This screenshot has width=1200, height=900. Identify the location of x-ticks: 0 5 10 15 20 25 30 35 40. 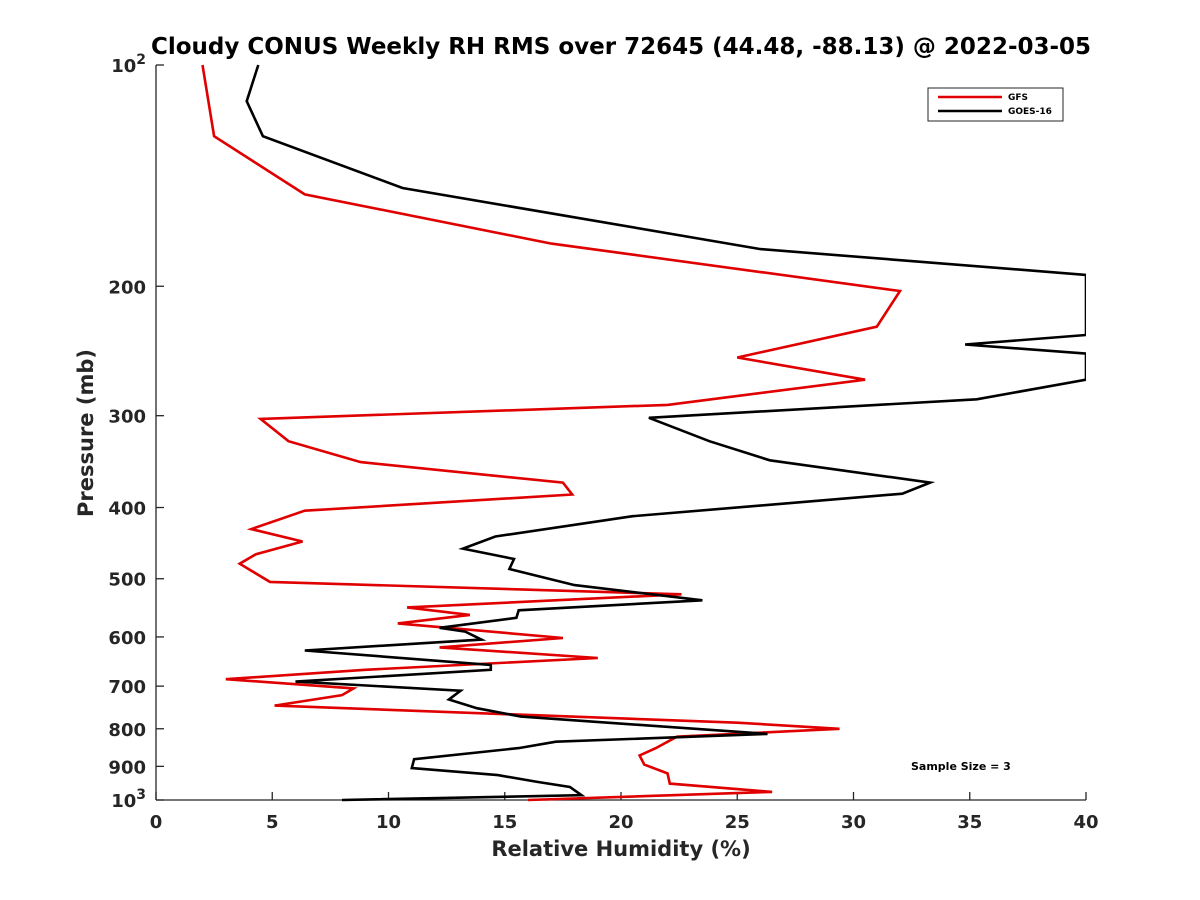
(624, 812).